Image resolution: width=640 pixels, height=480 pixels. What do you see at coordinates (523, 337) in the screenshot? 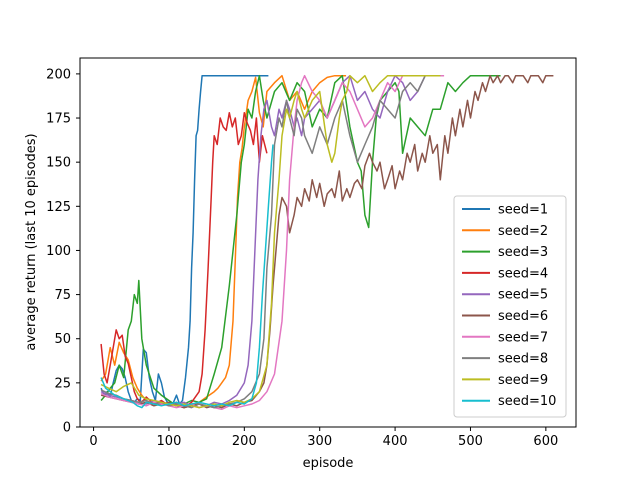
I see `legend-label-7: seed=7` at bounding box center [523, 337].